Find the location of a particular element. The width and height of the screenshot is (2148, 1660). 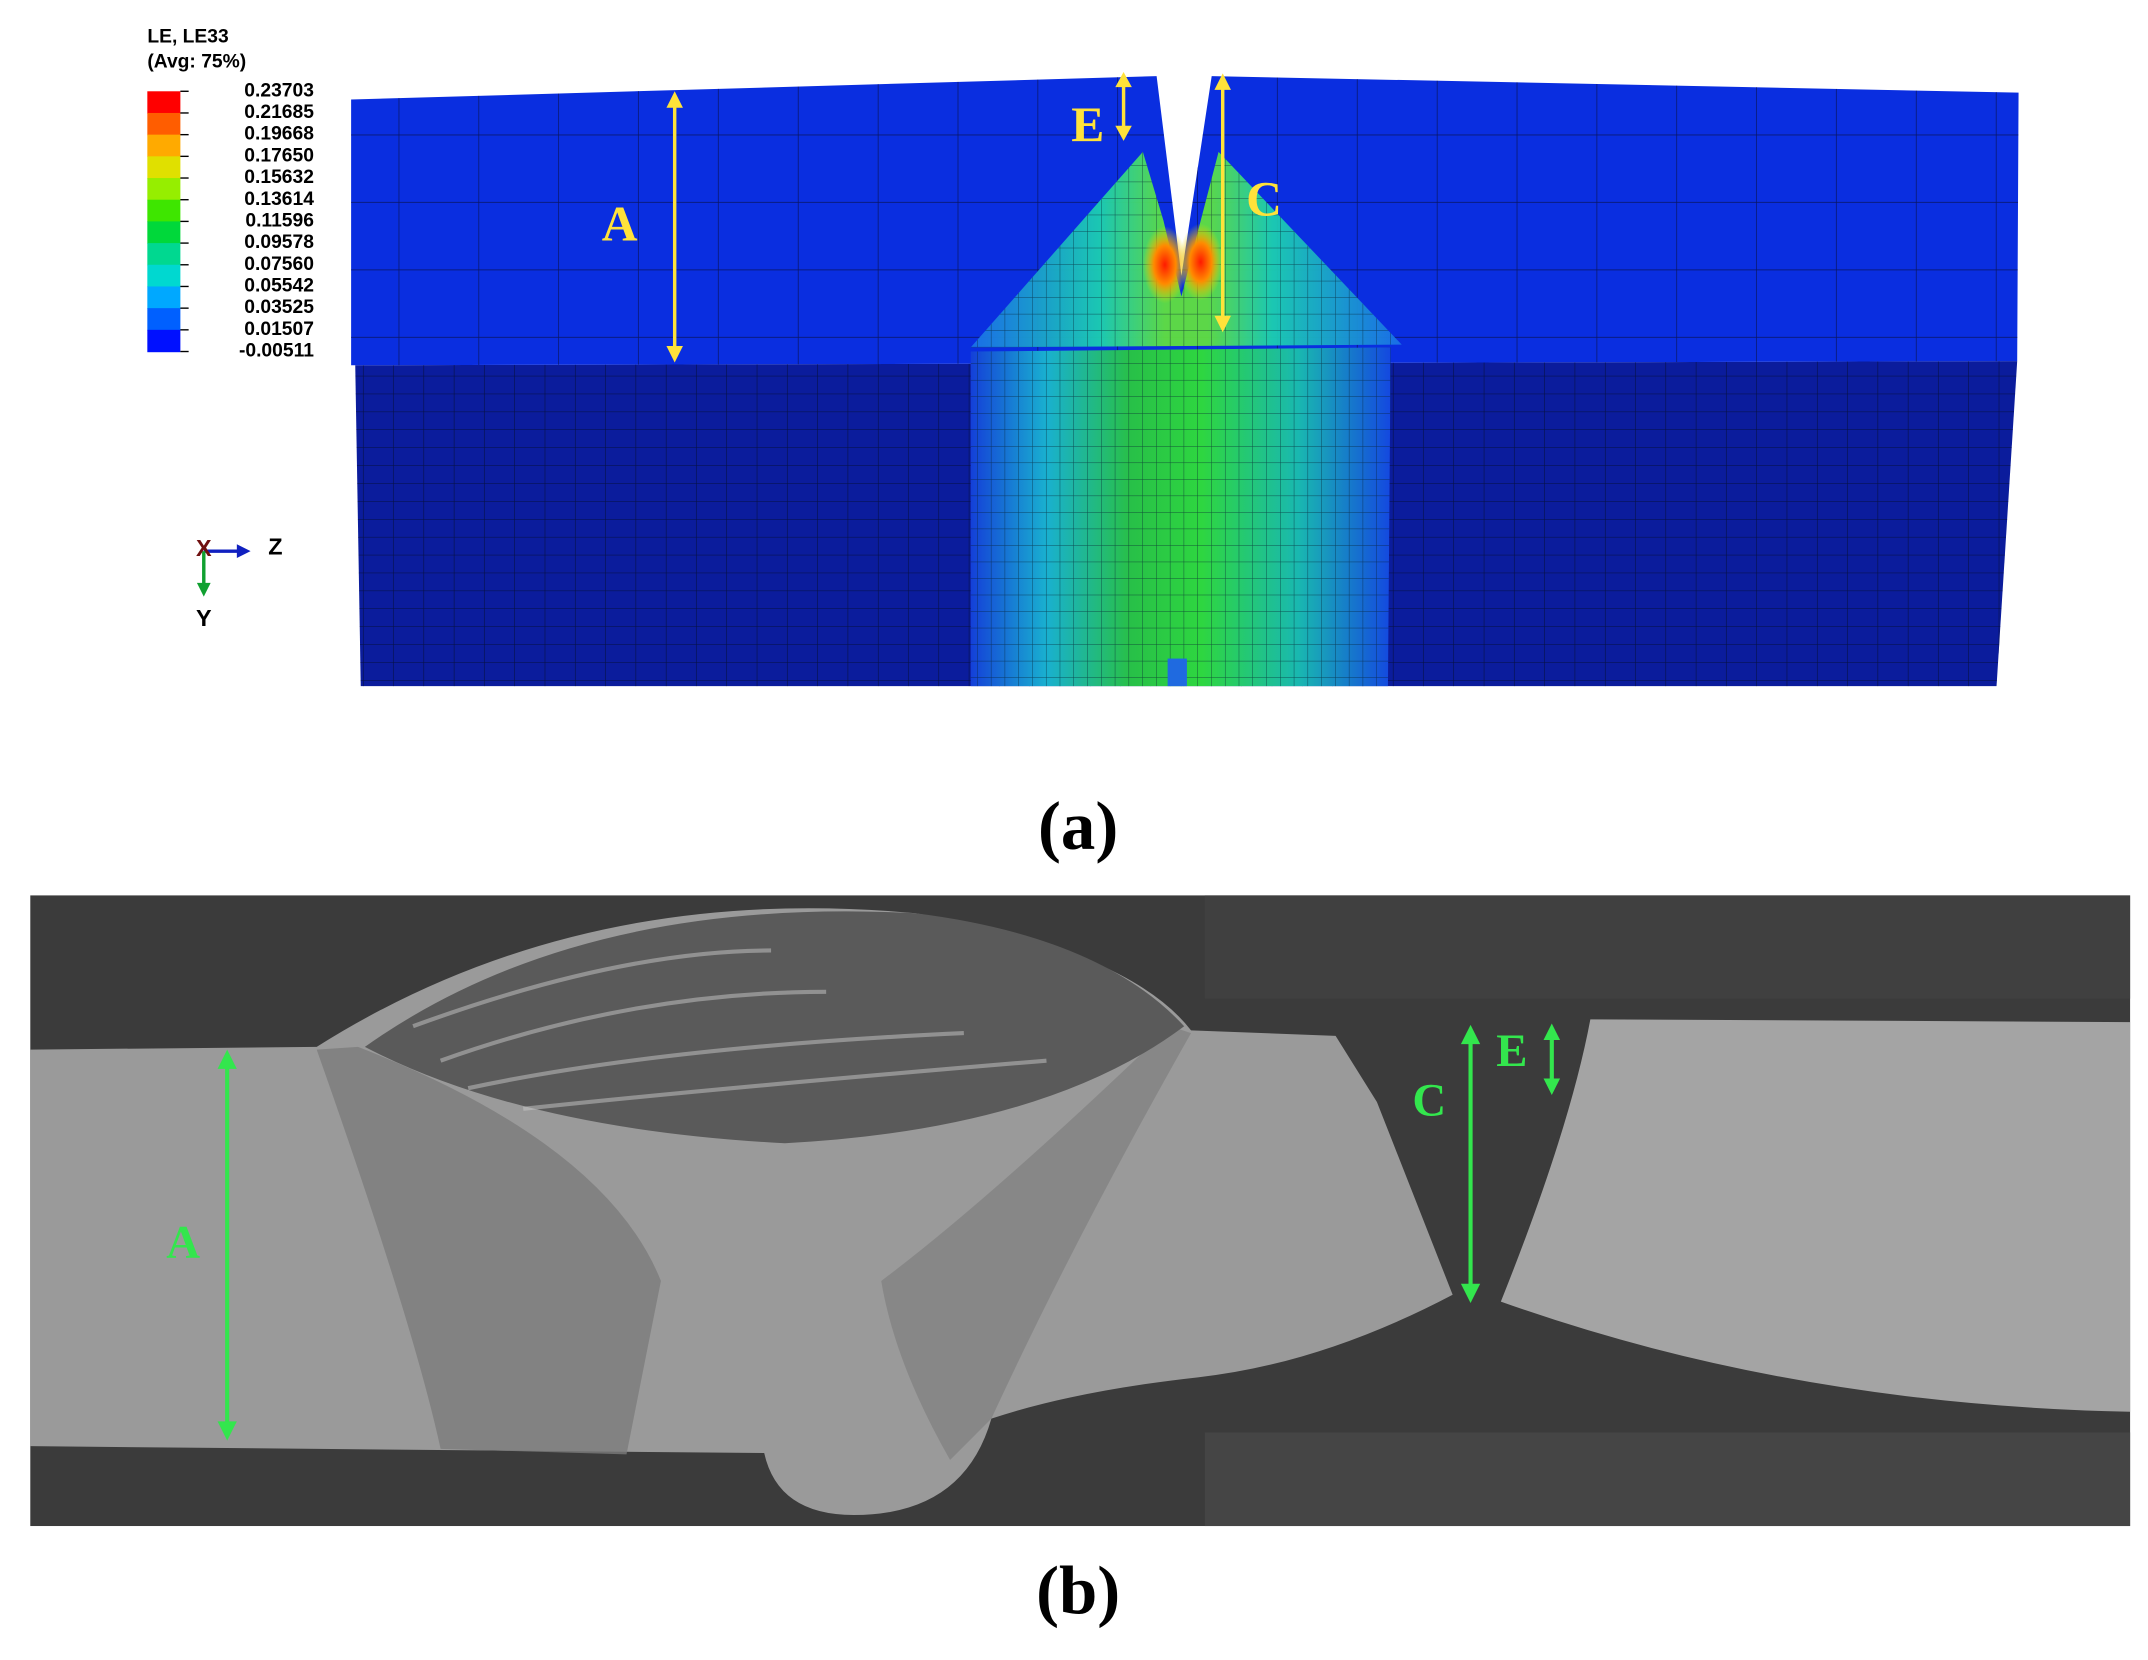

legend-level: 0.09578 is located at coordinates (279, 242).